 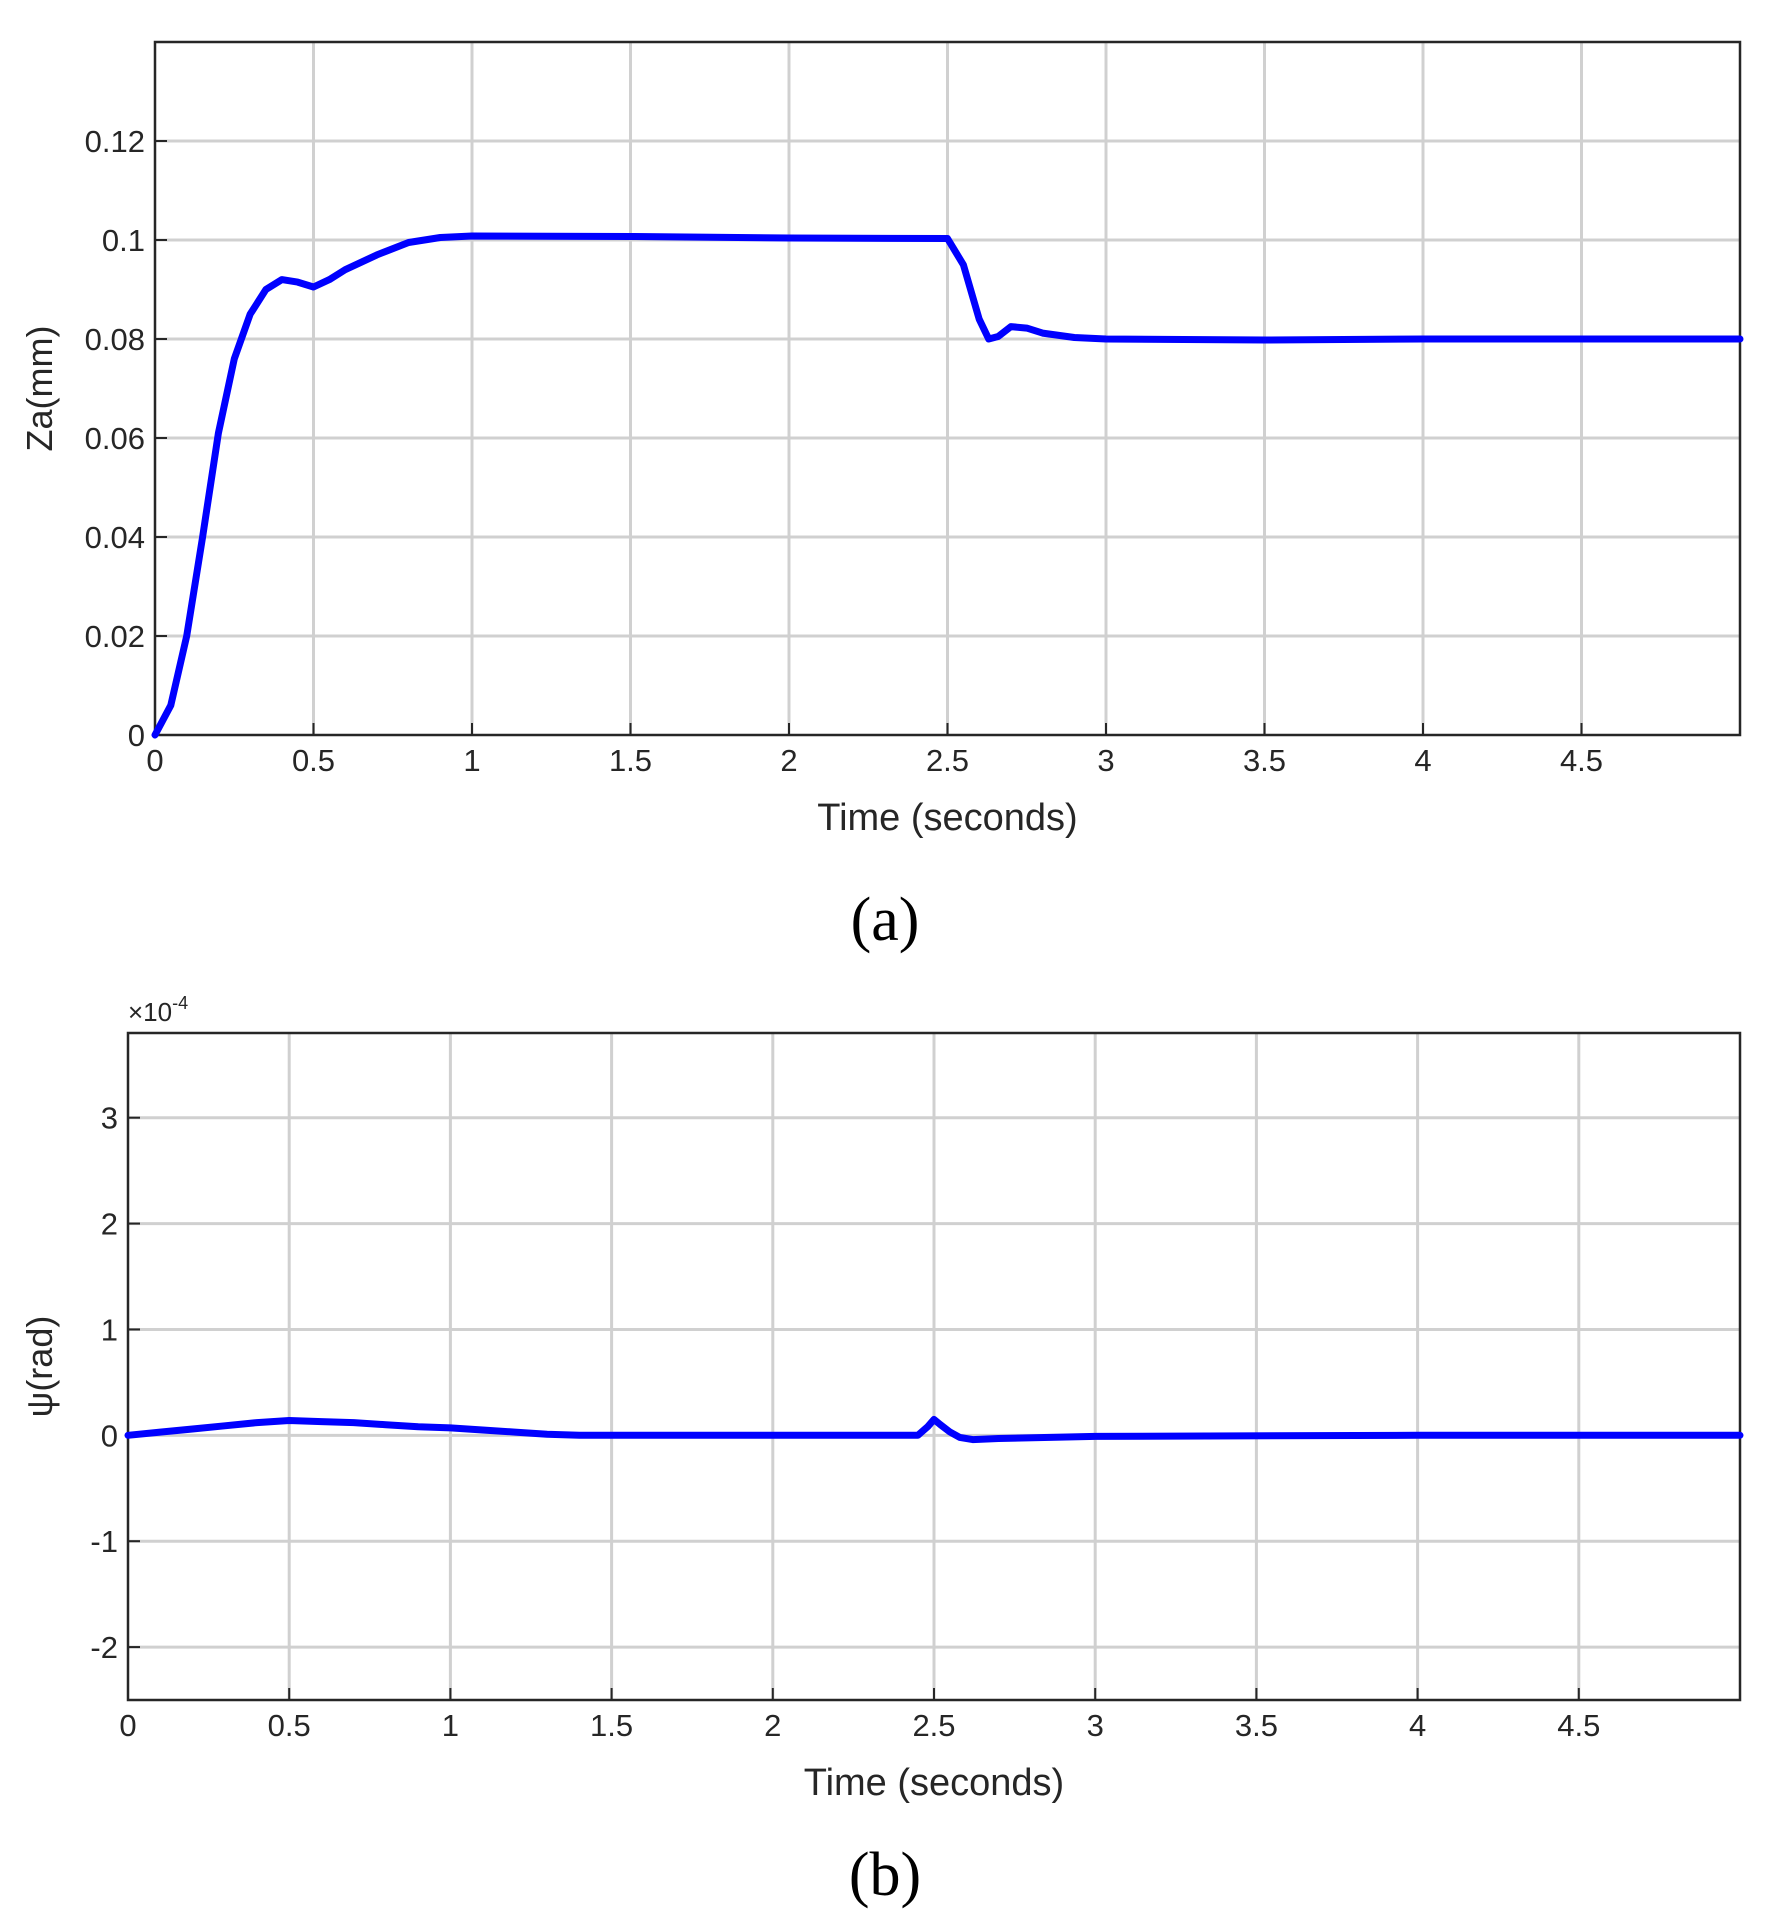 I want to click on y-tick-label: 1, so click(x=109, y=1329).